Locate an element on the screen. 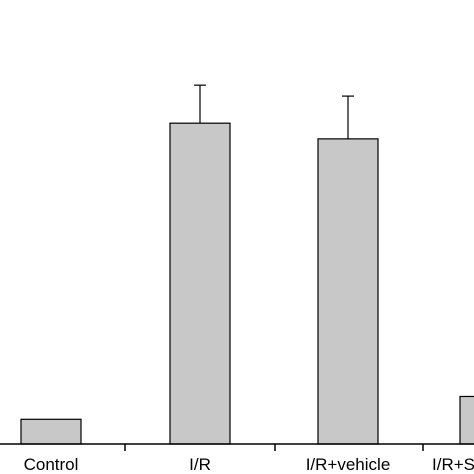 Image resolution: width=474 pixels, height=474 pixels. x-axis-tick-labels: Control I/R I/R+vehicle I/R+S is located at coordinates (249, 464).